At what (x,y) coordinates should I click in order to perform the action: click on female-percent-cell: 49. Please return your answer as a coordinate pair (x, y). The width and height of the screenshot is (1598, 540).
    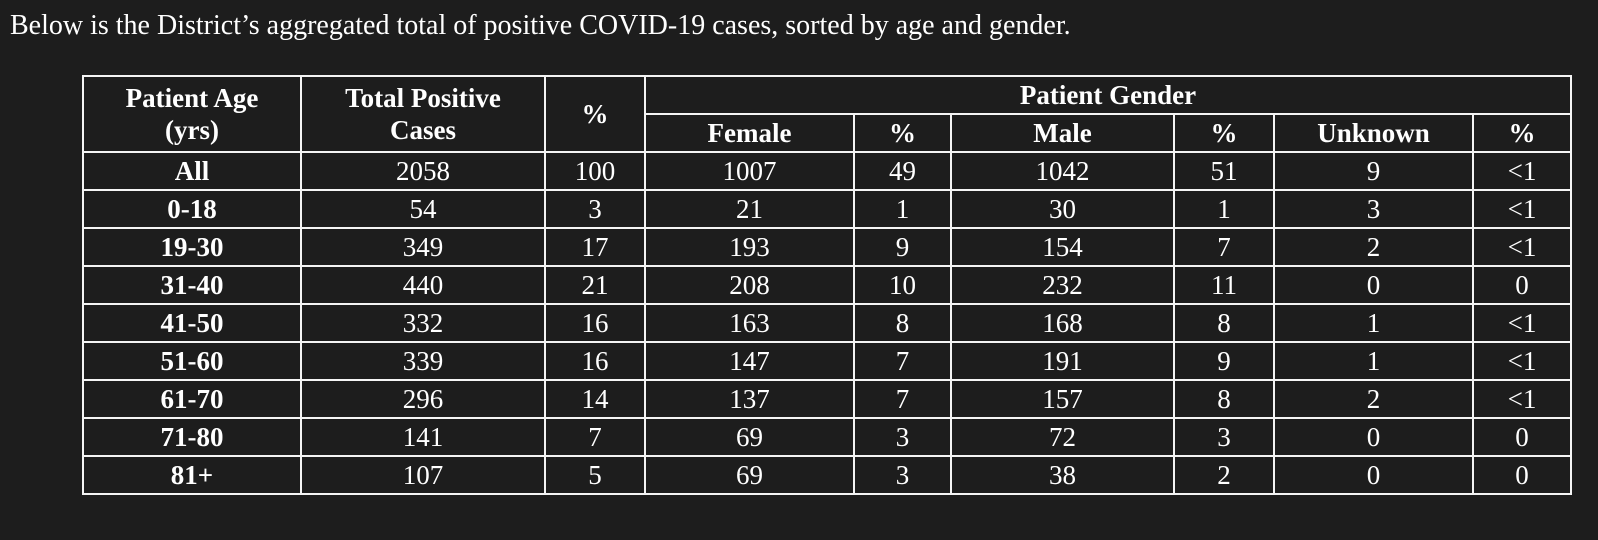
    Looking at the image, I should click on (902, 171).